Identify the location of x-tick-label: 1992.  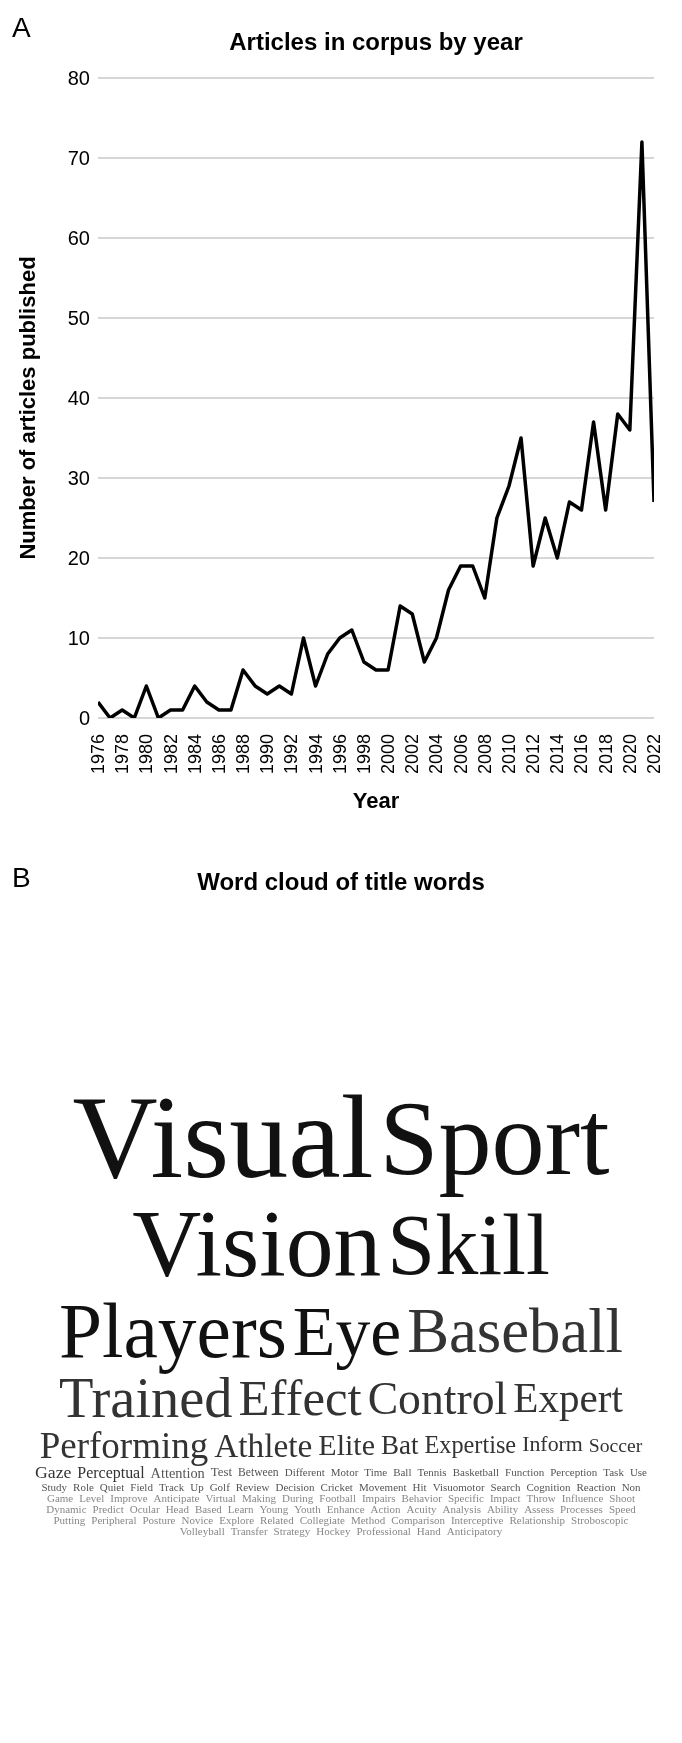
(291, 754).